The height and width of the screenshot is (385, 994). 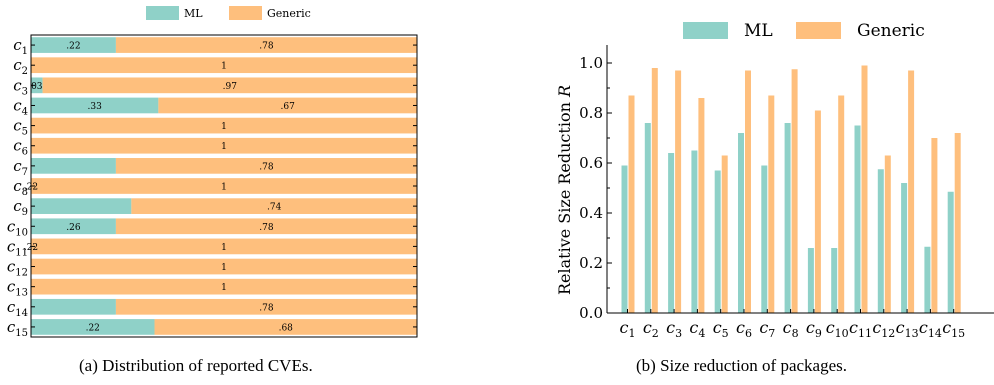 I want to click on label-ml-c1: .22, so click(x=73, y=47).